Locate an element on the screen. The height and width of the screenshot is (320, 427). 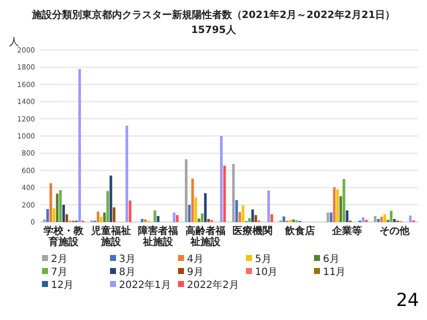
legend-label: 6月 is located at coordinates (331, 259).